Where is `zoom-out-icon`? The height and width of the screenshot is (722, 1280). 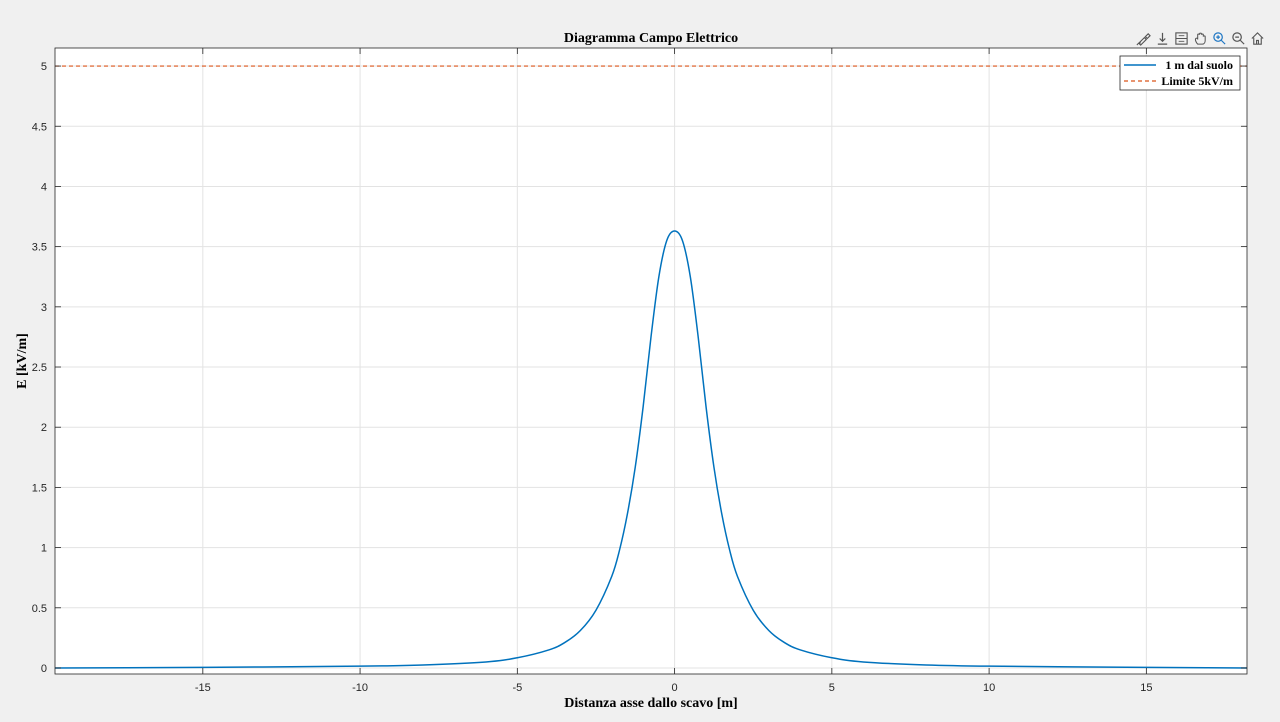
zoom-out-icon is located at coordinates (1238, 38).